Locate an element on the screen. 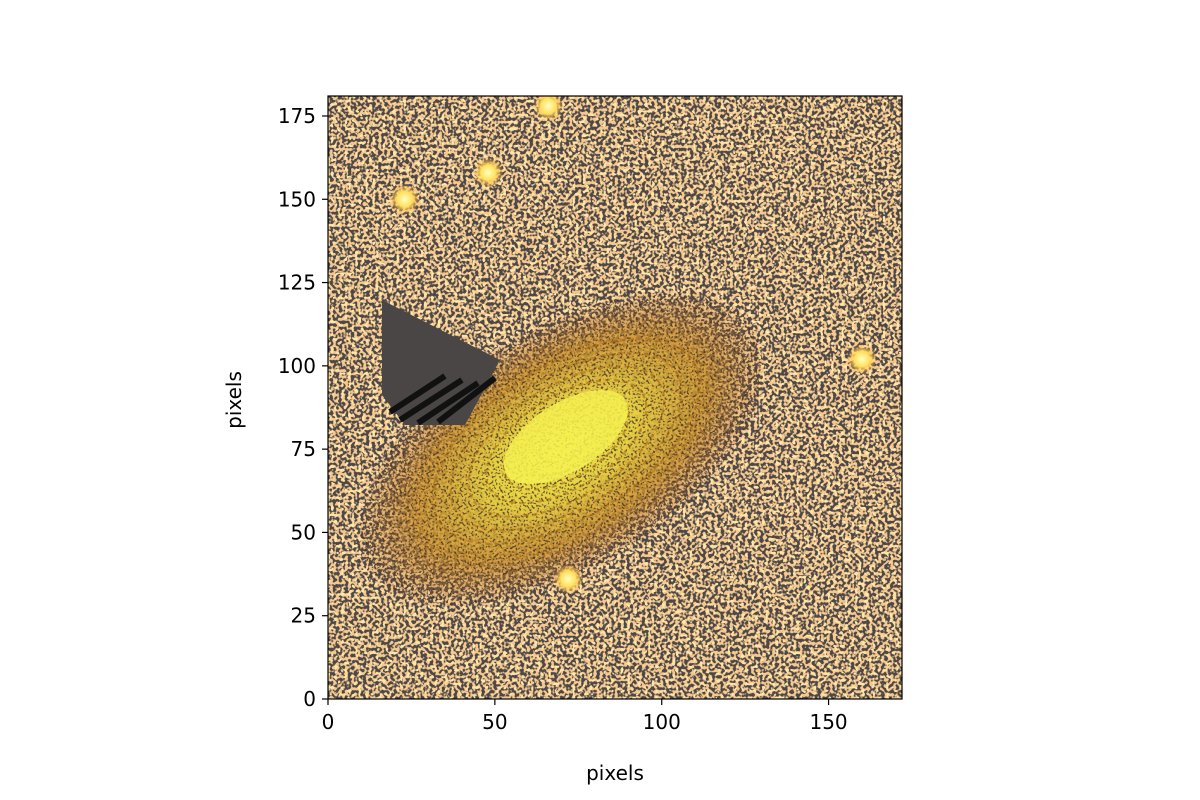  y-axis: 0 25 50 75 100 125 150 175 is located at coordinates (303, 407).